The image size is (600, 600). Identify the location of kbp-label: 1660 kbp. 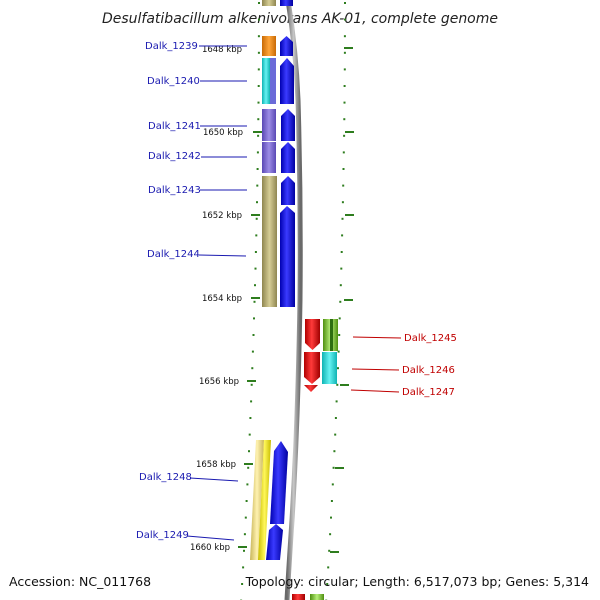
(210, 548).